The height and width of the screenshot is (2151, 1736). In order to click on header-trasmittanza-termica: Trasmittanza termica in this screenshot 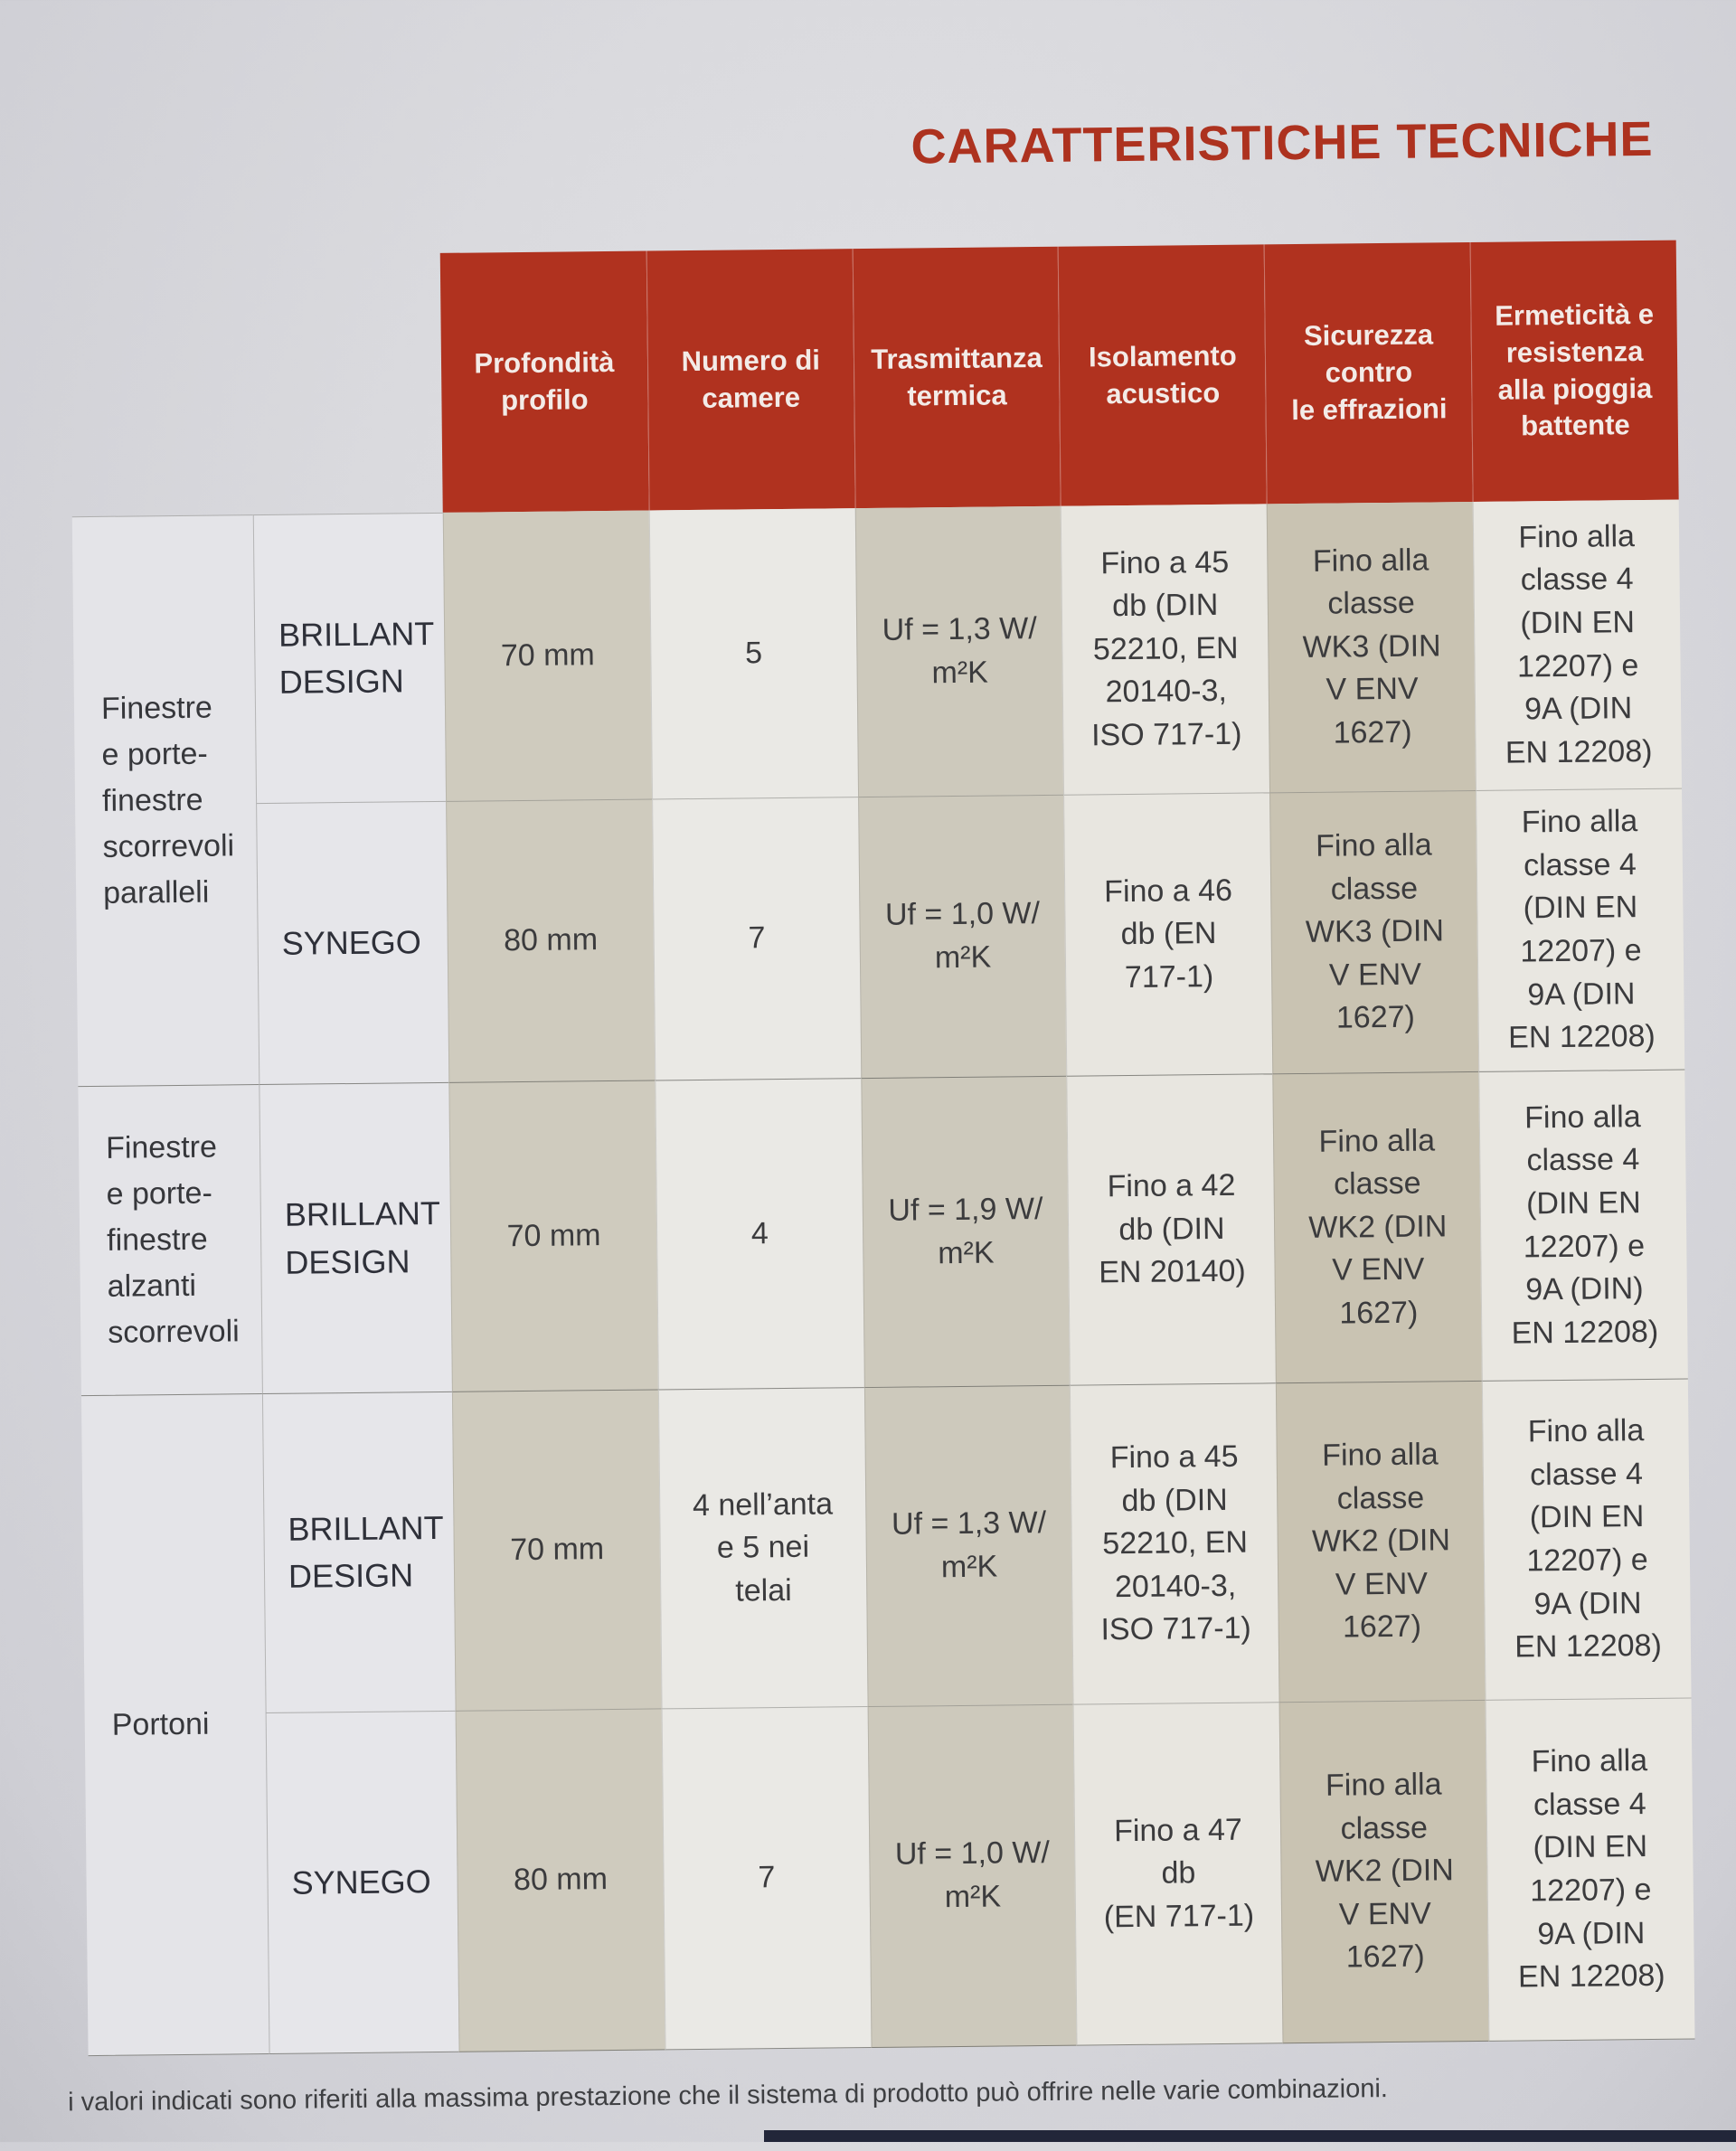, I will do `click(957, 377)`.